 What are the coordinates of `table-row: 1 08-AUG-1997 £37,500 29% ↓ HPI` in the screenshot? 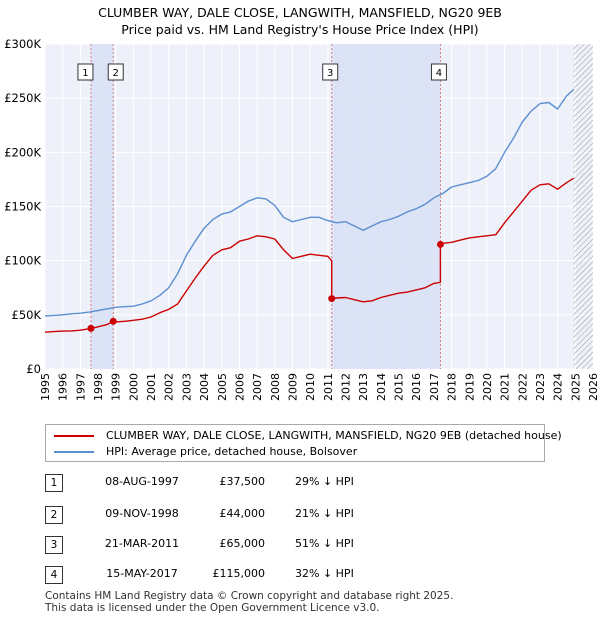 It's located at (295, 483).